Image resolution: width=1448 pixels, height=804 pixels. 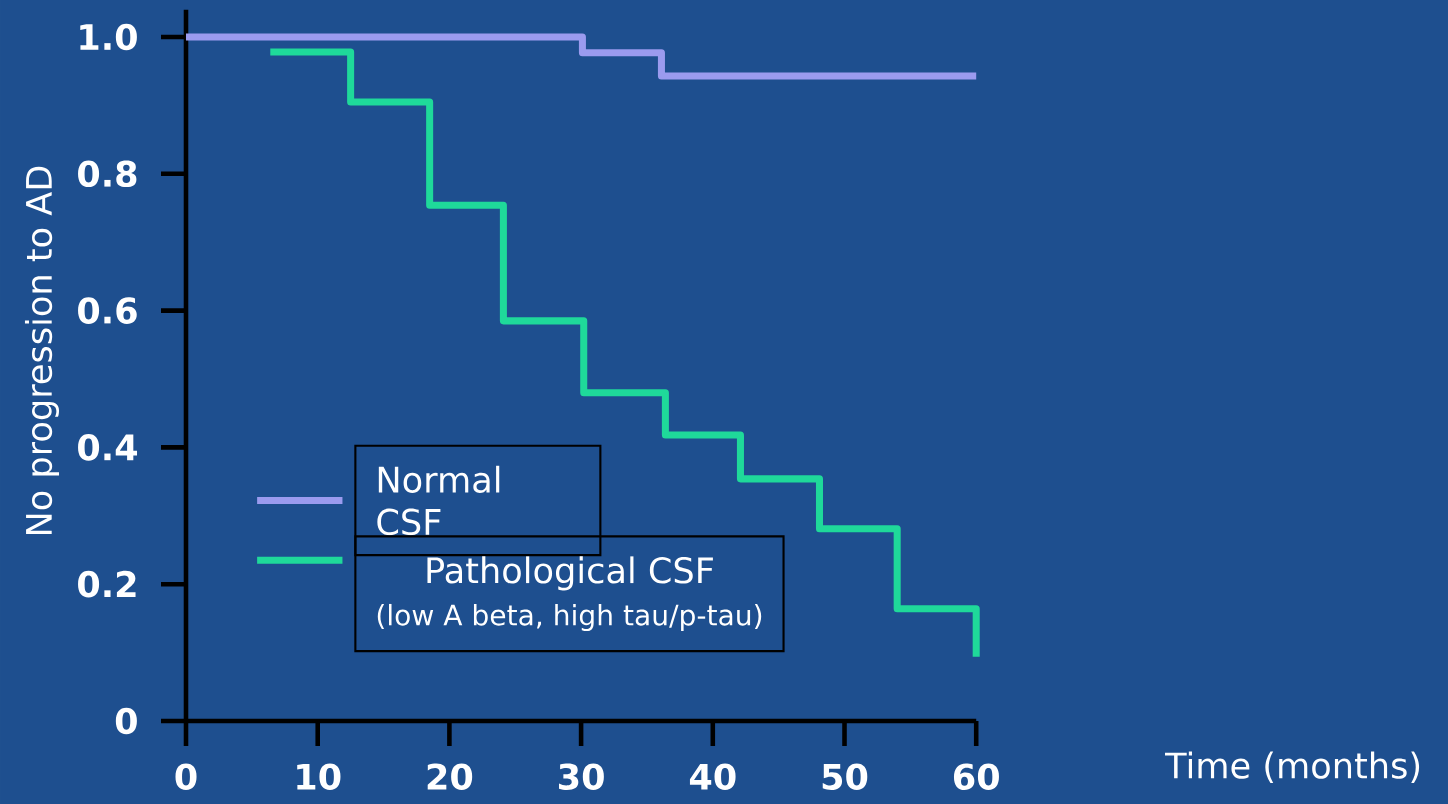 I want to click on x-tick-label: 60, so click(x=976, y=776).